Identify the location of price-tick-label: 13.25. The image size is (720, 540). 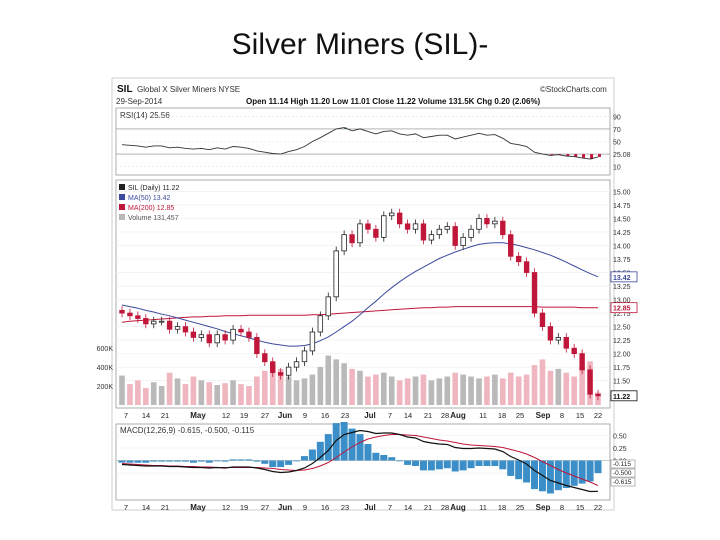
(622, 287).